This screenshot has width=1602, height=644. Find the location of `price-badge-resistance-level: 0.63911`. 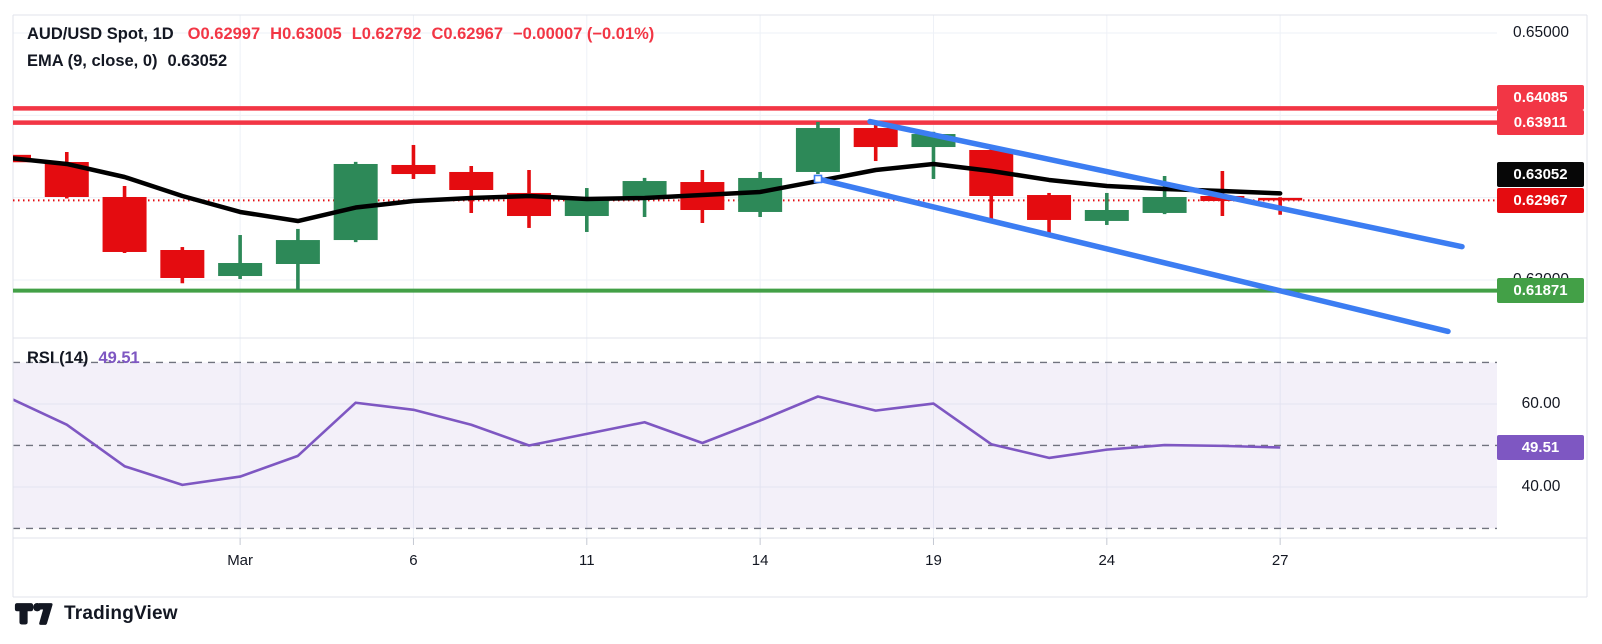

price-badge-resistance-level: 0.63911 is located at coordinates (1540, 123).